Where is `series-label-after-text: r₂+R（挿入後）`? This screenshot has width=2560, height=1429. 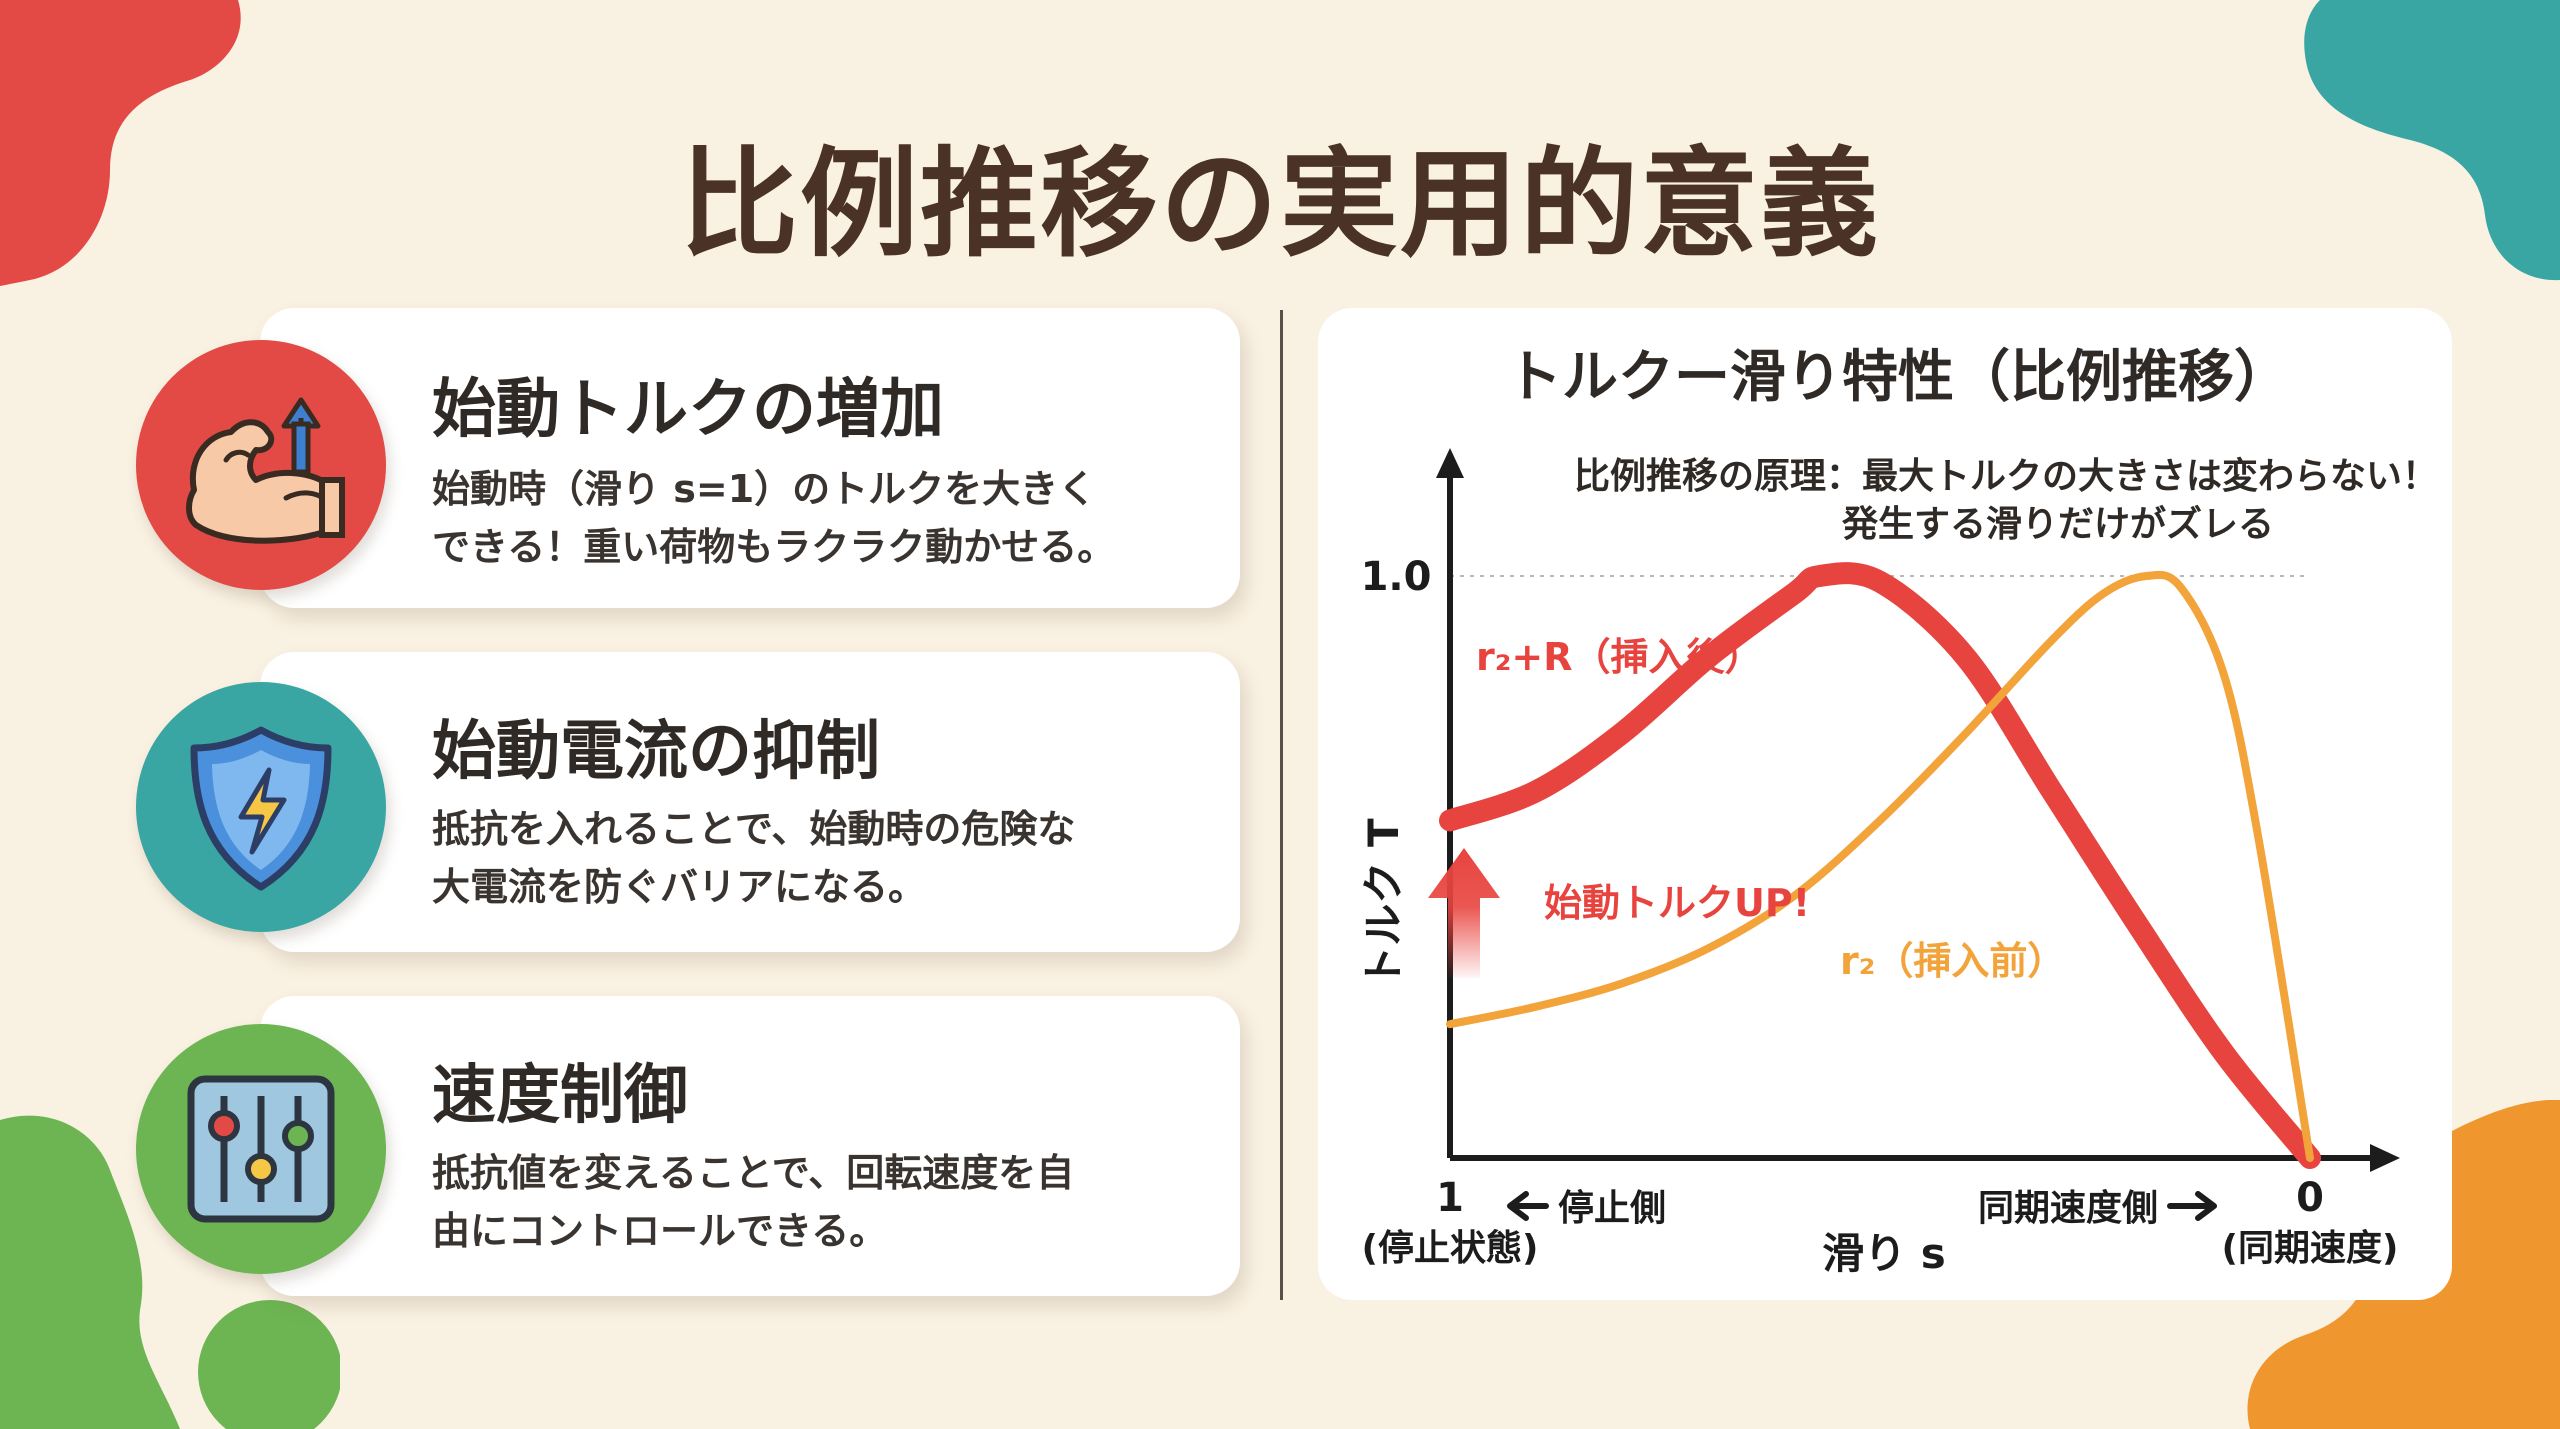
series-label-after-text: r₂+R（挿入後） is located at coordinates (1619, 657).